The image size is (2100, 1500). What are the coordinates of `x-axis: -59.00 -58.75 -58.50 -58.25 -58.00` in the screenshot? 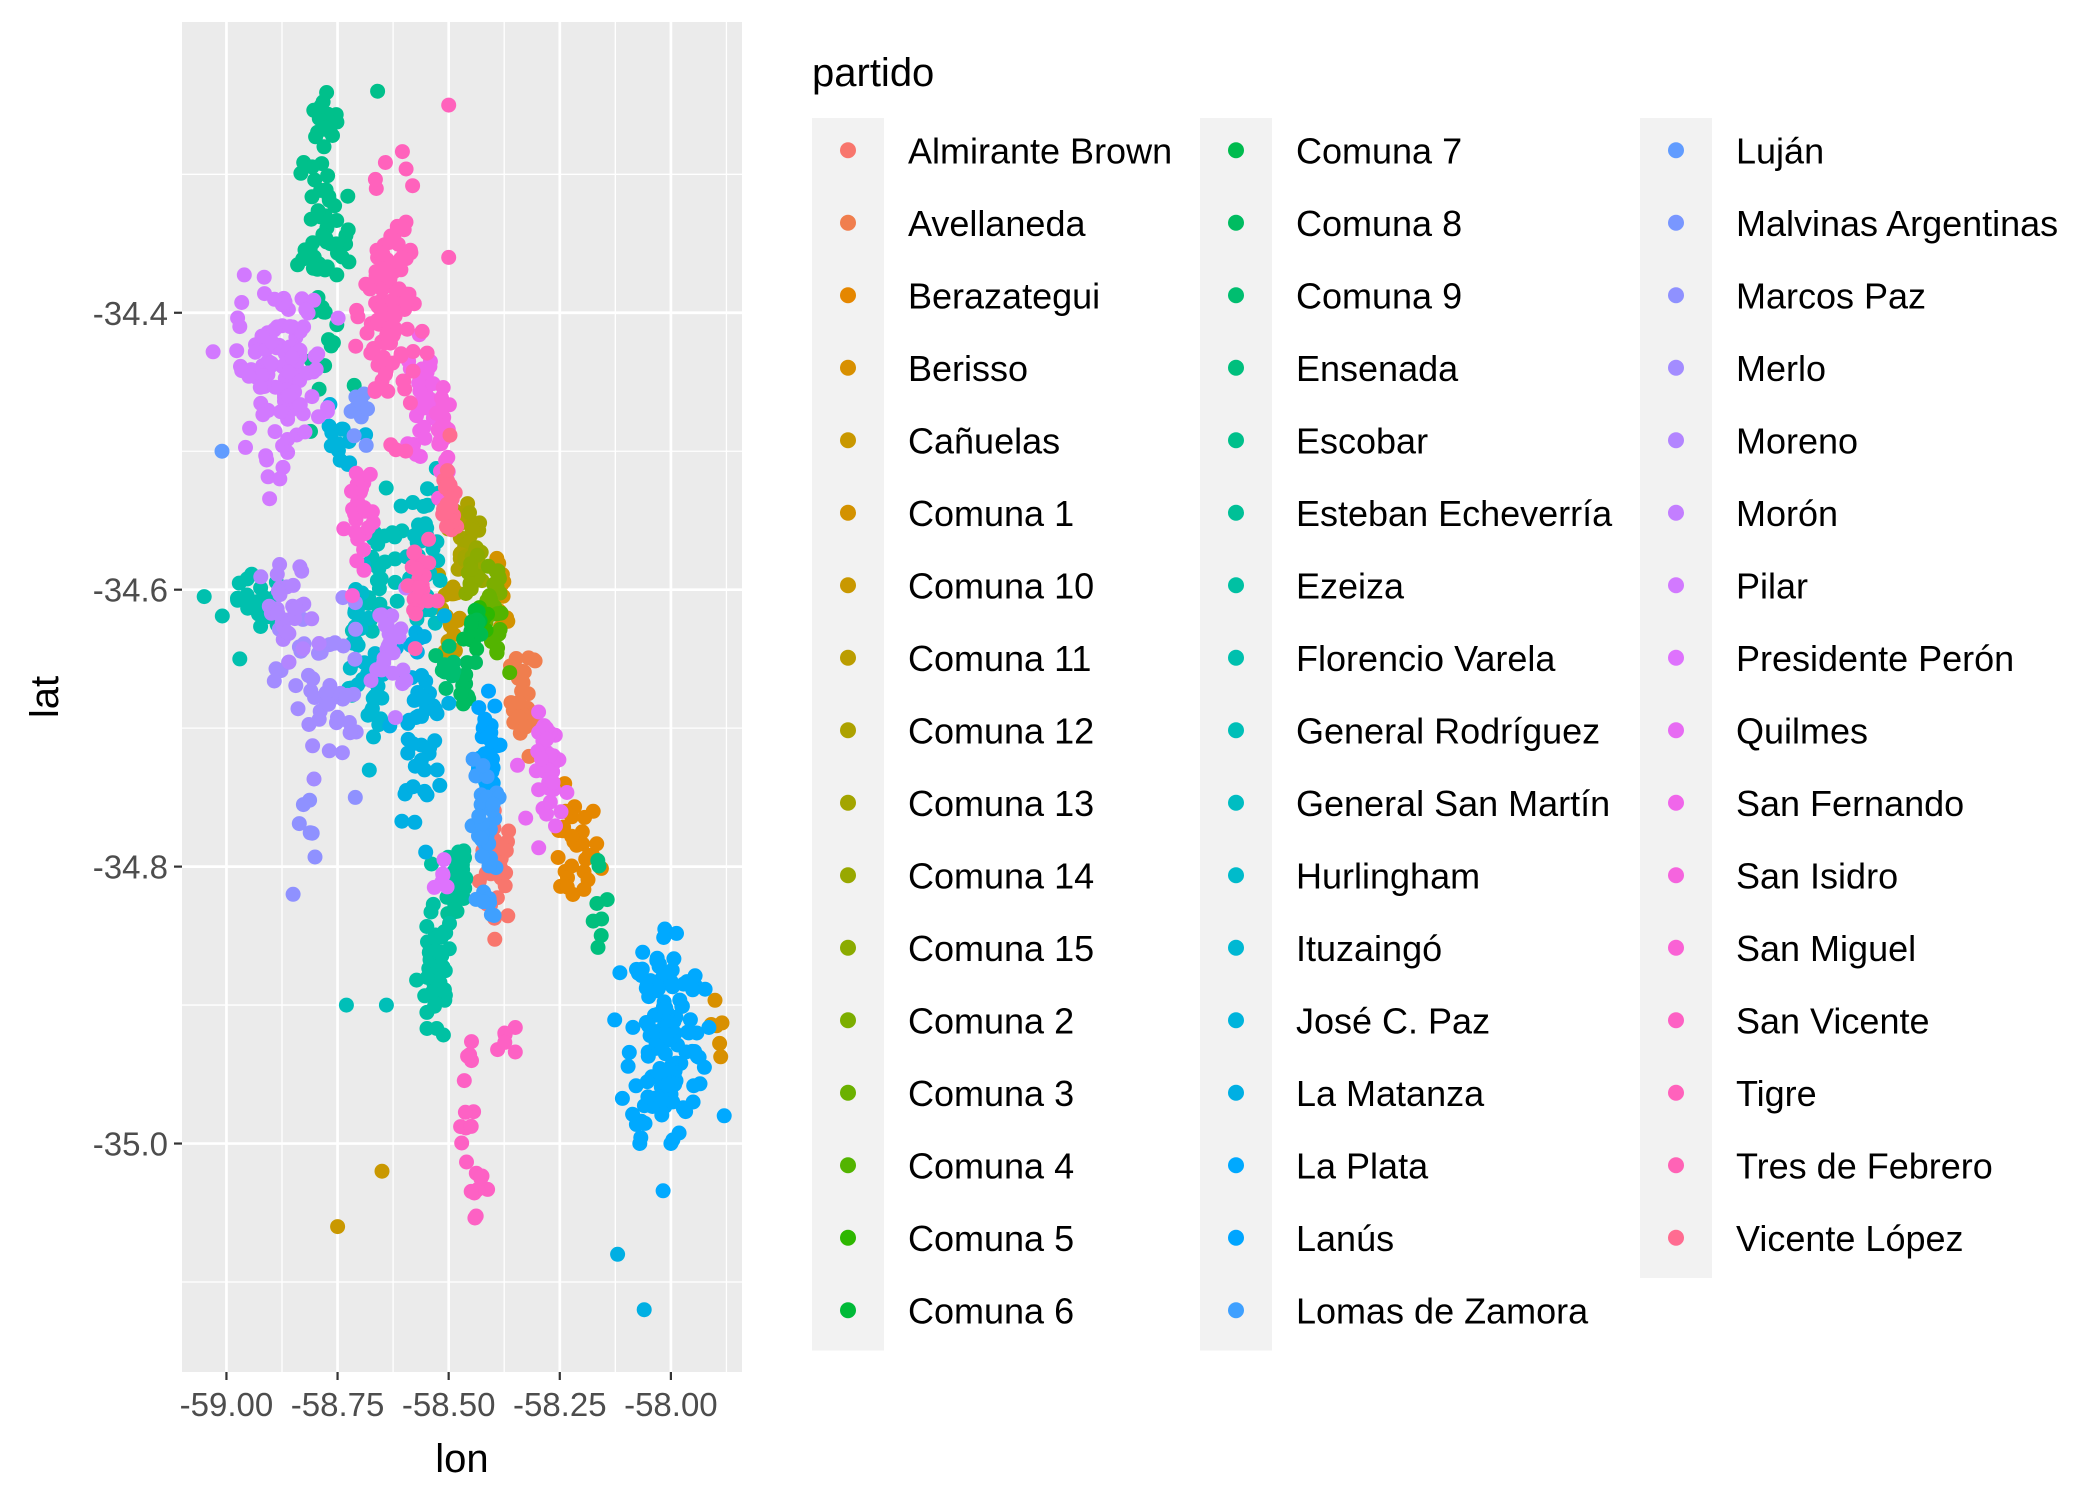 It's located at (449, 1397).